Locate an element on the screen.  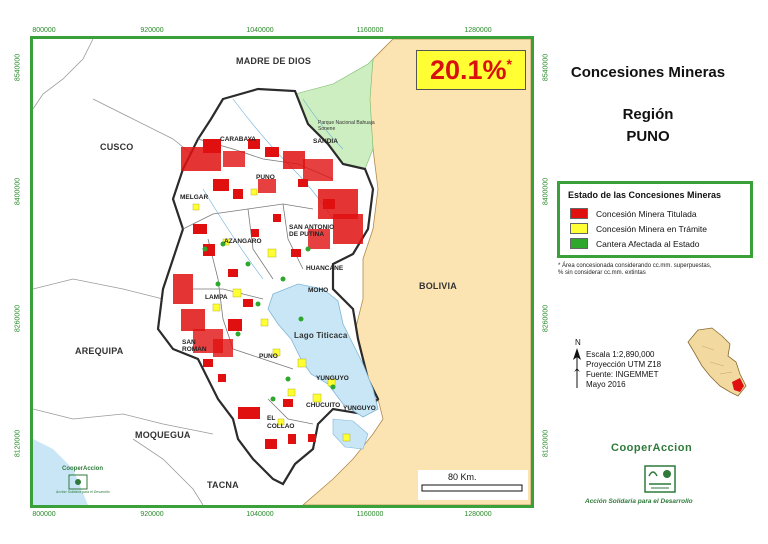
north-arrow-icon is located at coordinates (577, 368).